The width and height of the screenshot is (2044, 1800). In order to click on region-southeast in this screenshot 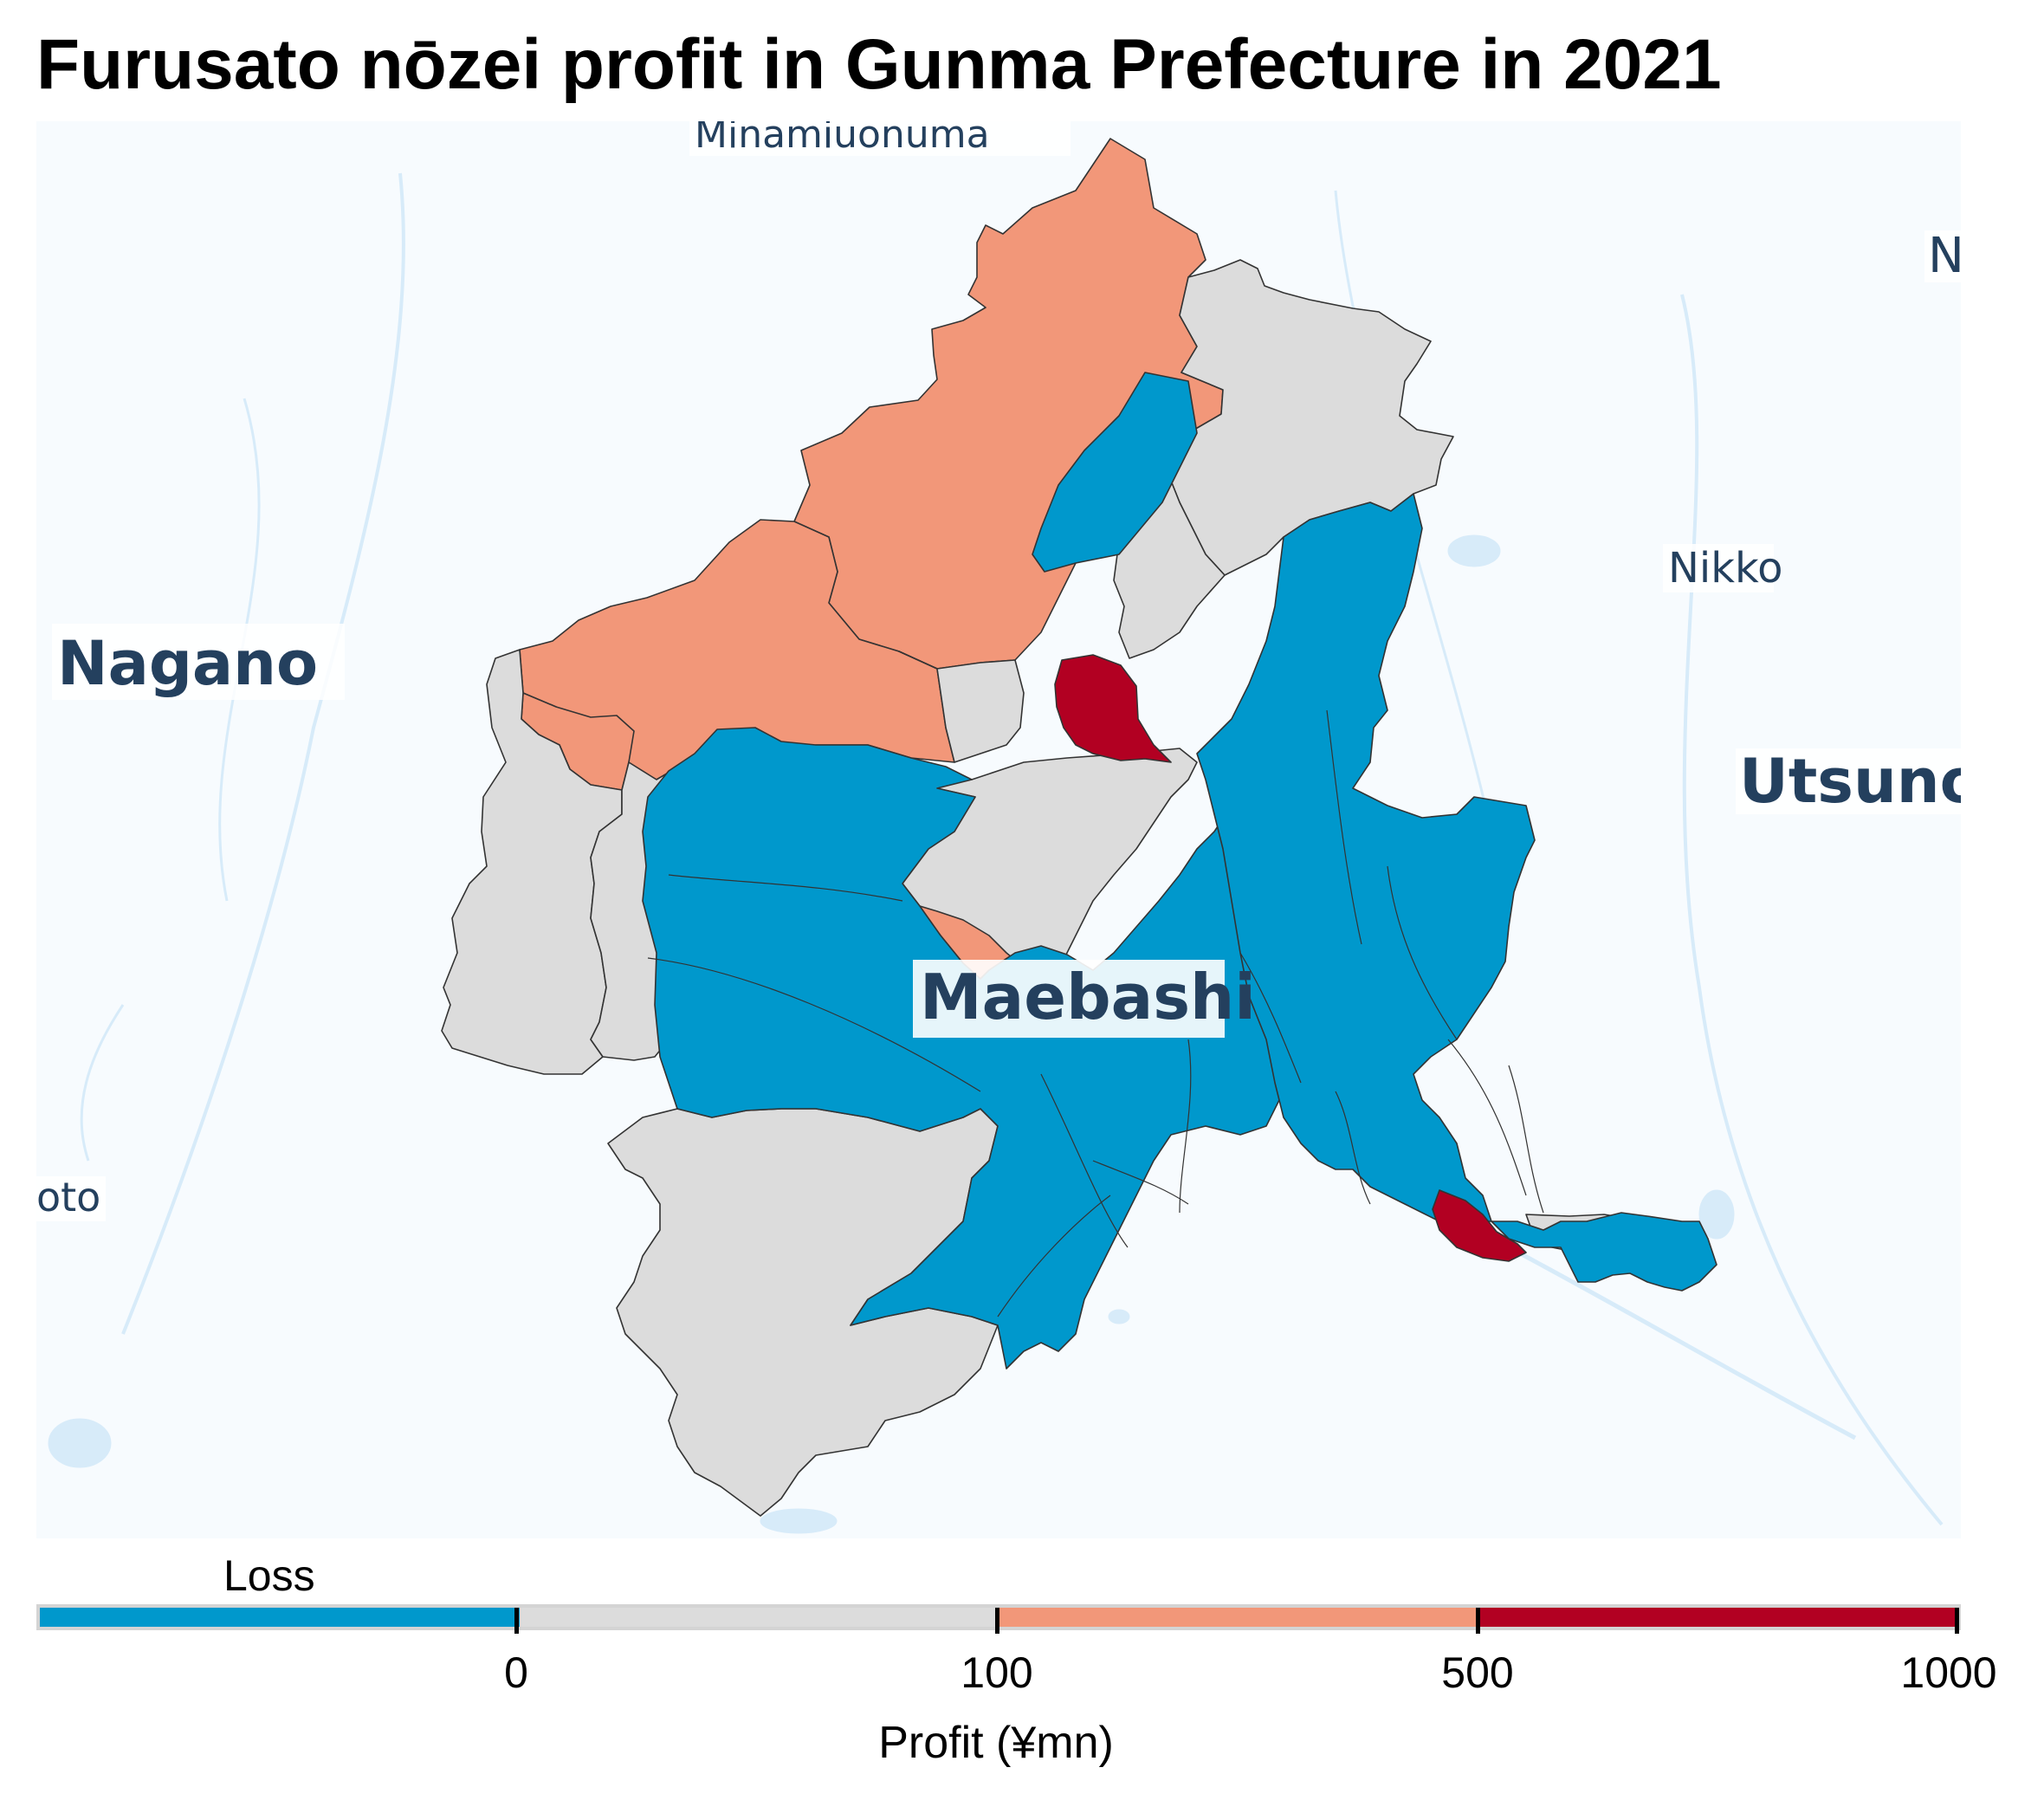, I will do `click(1479, 1225)`.